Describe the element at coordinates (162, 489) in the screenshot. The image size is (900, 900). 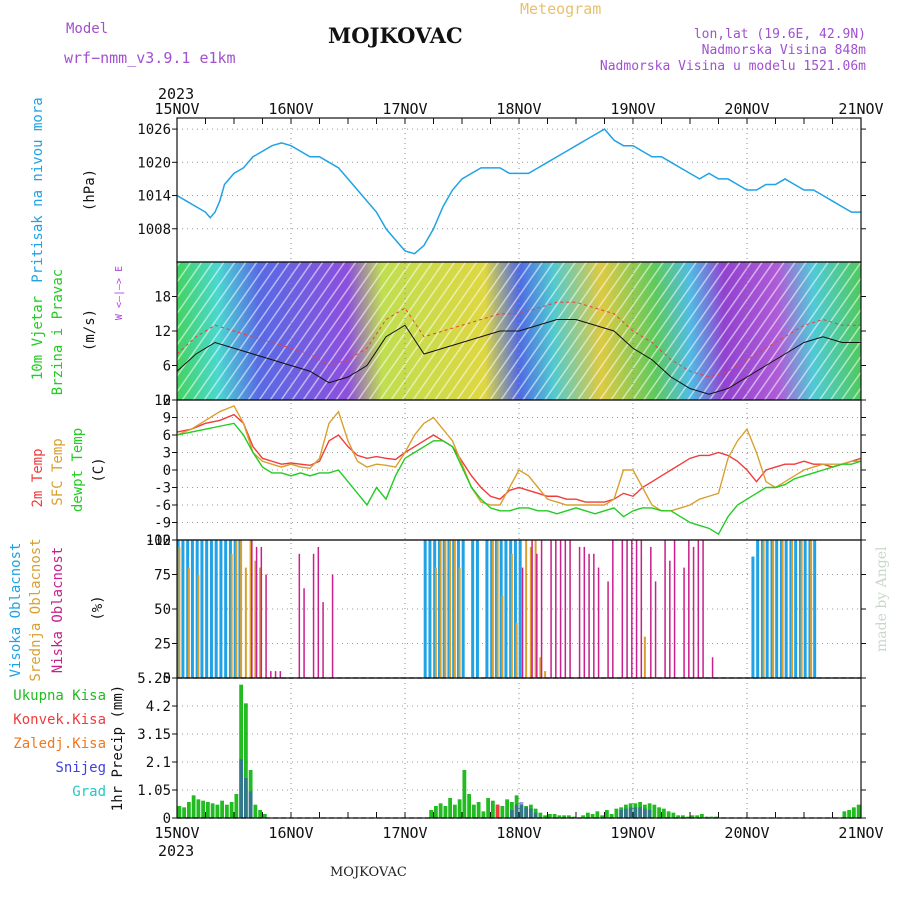
I see `y-tick-label: -3` at that location.